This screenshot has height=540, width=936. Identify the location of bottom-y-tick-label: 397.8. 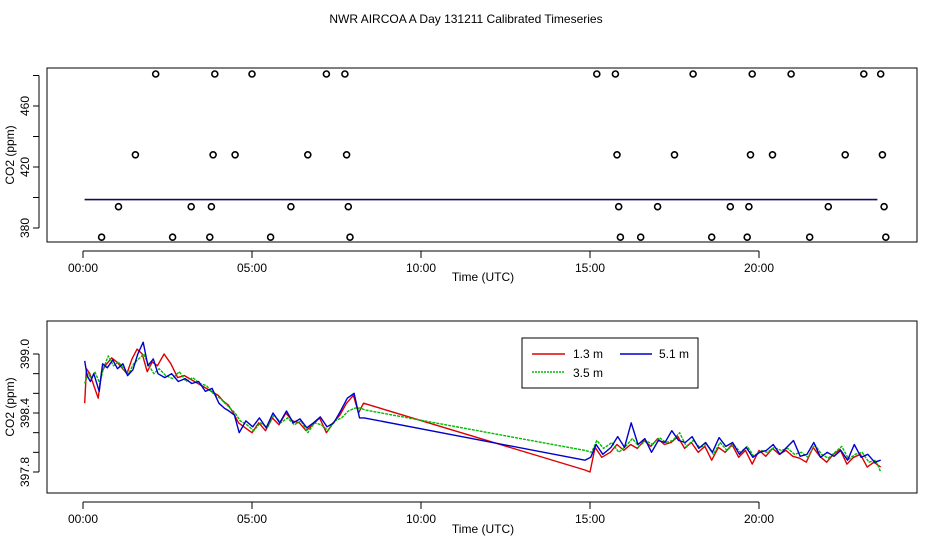
(25, 472).